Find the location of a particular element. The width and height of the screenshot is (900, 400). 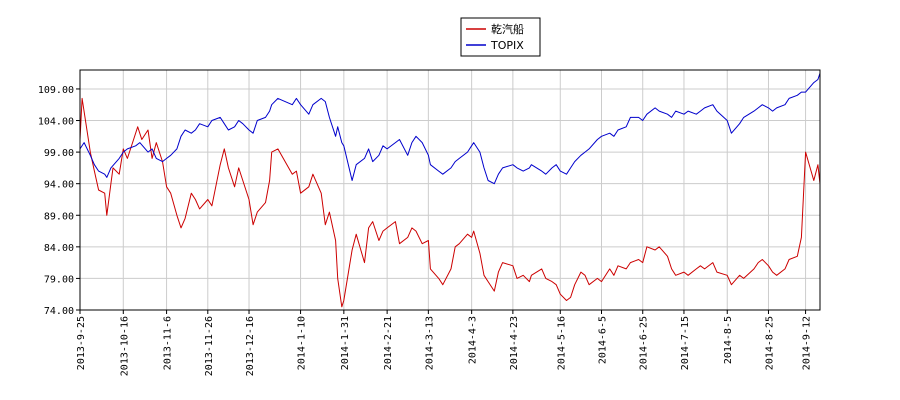

x-tick-label: 2014-4-3 is located at coordinates (473, 340).